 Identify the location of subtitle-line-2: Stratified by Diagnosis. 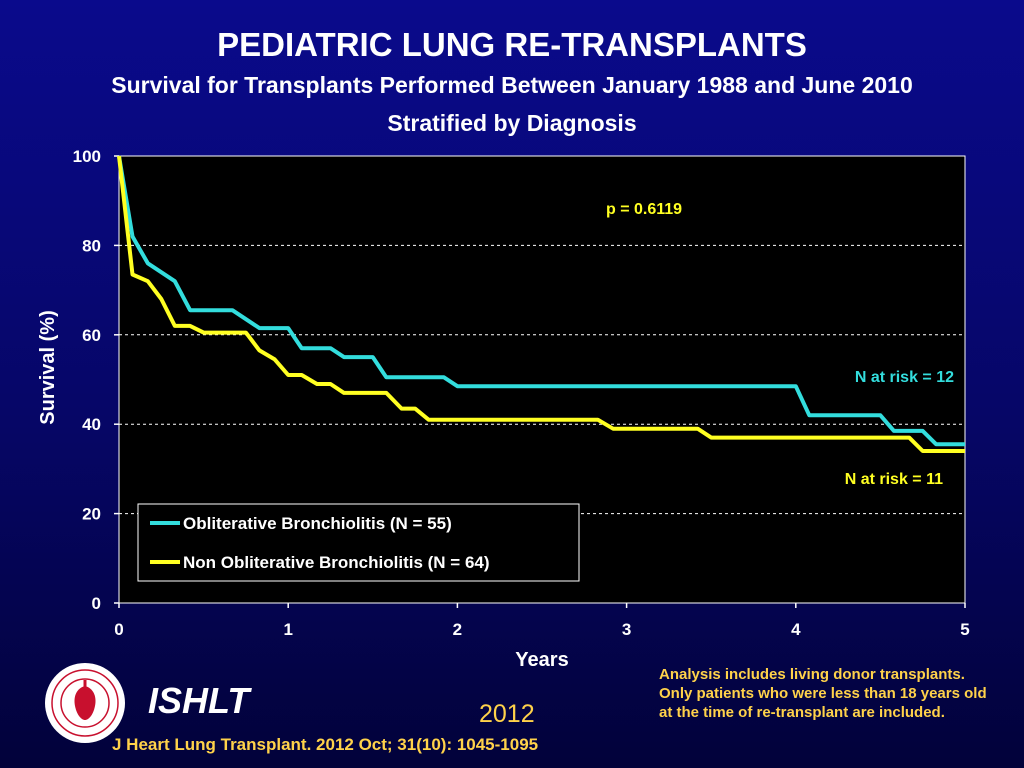
(512, 123).